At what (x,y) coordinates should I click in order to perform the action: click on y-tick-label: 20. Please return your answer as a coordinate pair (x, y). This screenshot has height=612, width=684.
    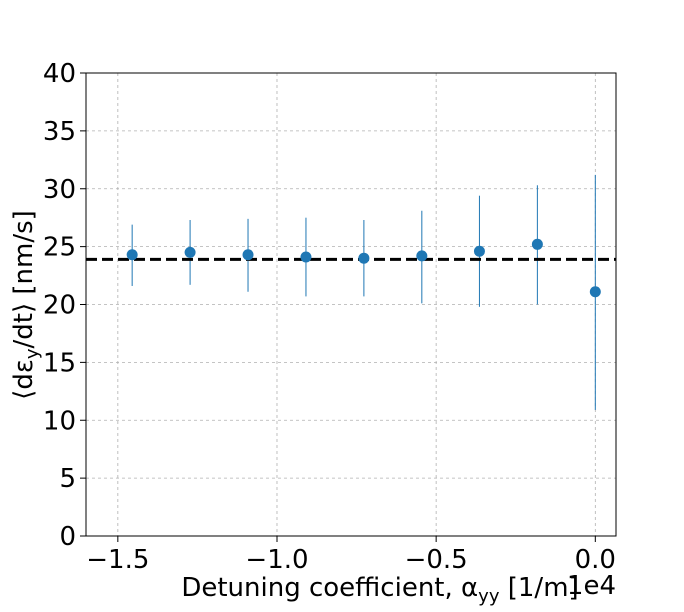
    Looking at the image, I should click on (59, 306).